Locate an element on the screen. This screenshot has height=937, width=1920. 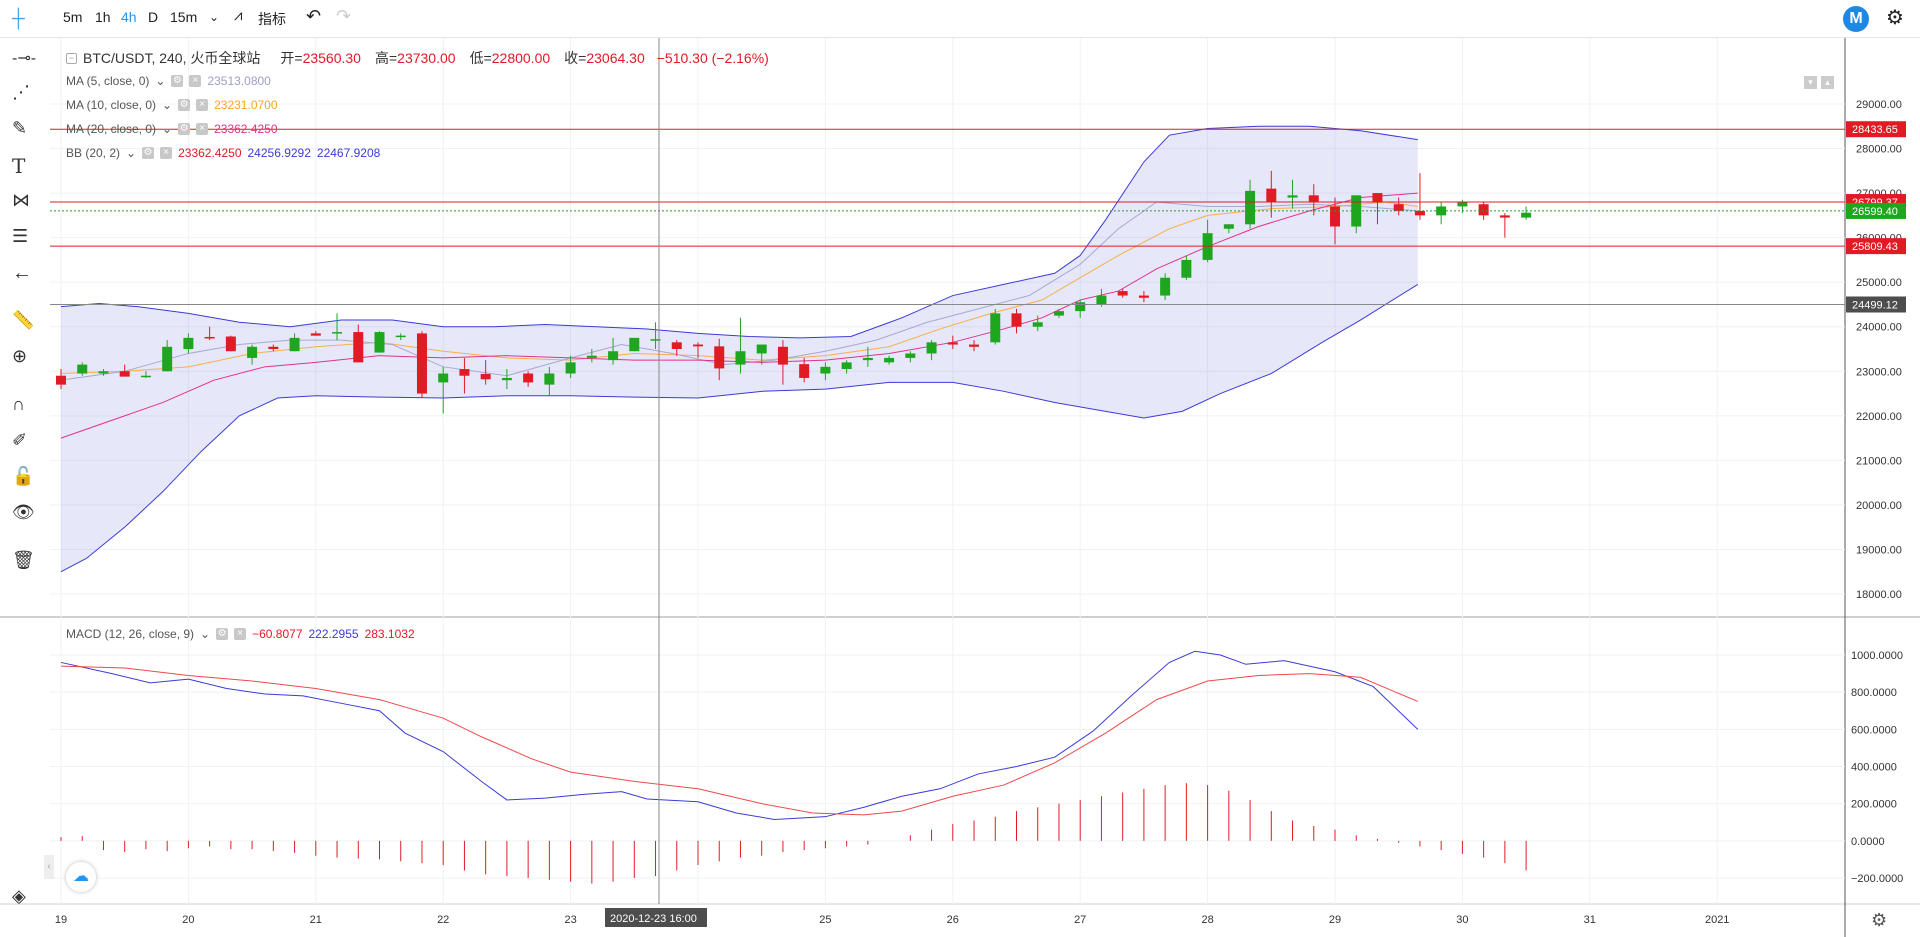
collapse-icon: − is located at coordinates (71, 58).